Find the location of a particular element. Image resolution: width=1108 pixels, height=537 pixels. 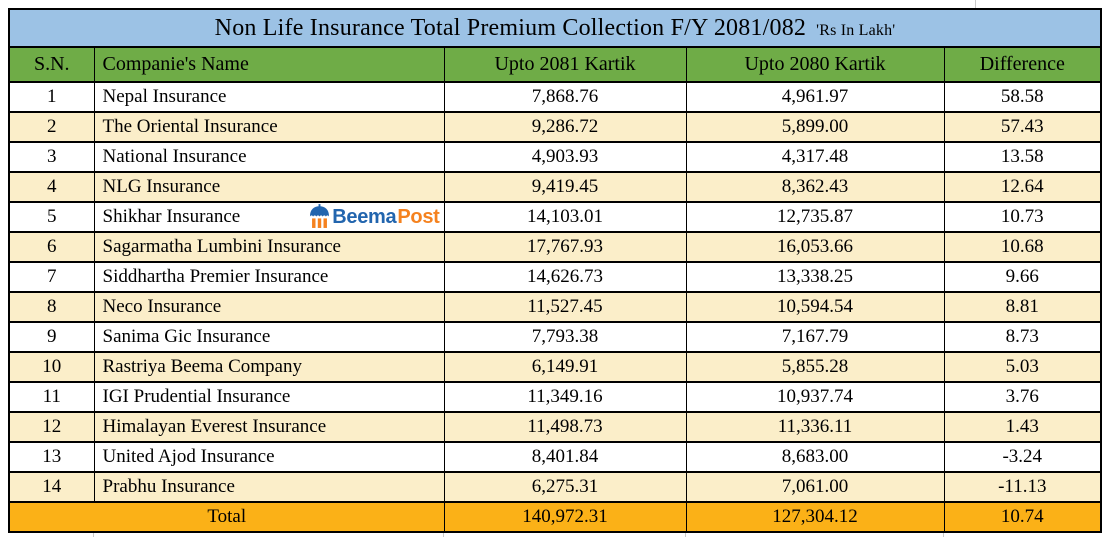

cell-company-name: United Ajod Insurance is located at coordinates (269, 457).